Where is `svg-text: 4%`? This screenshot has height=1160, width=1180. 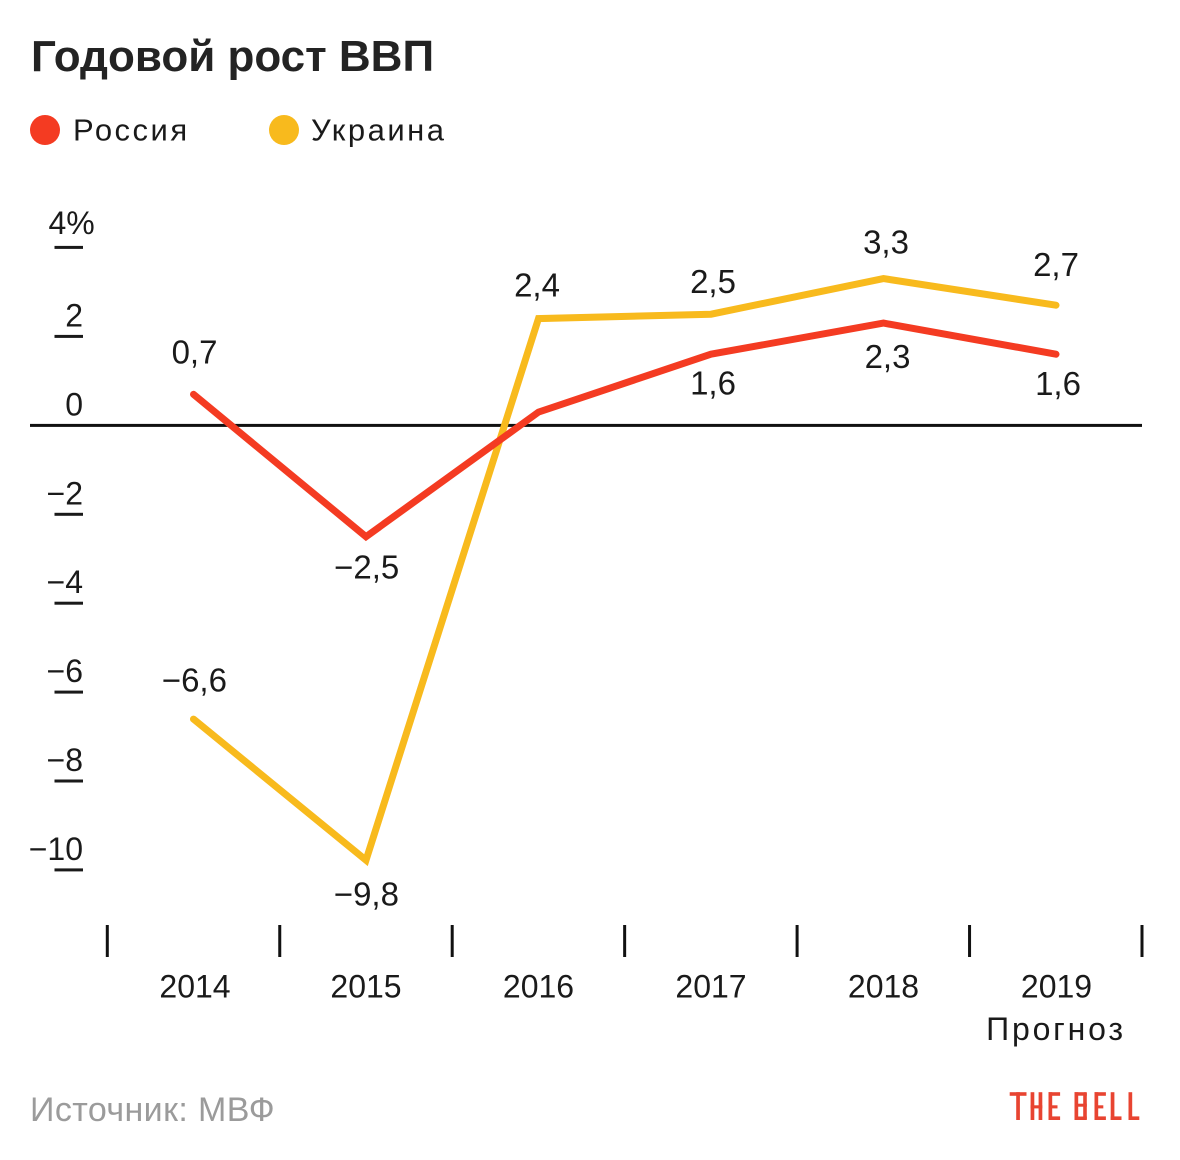
svg-text: 4% is located at coordinates (72, 223).